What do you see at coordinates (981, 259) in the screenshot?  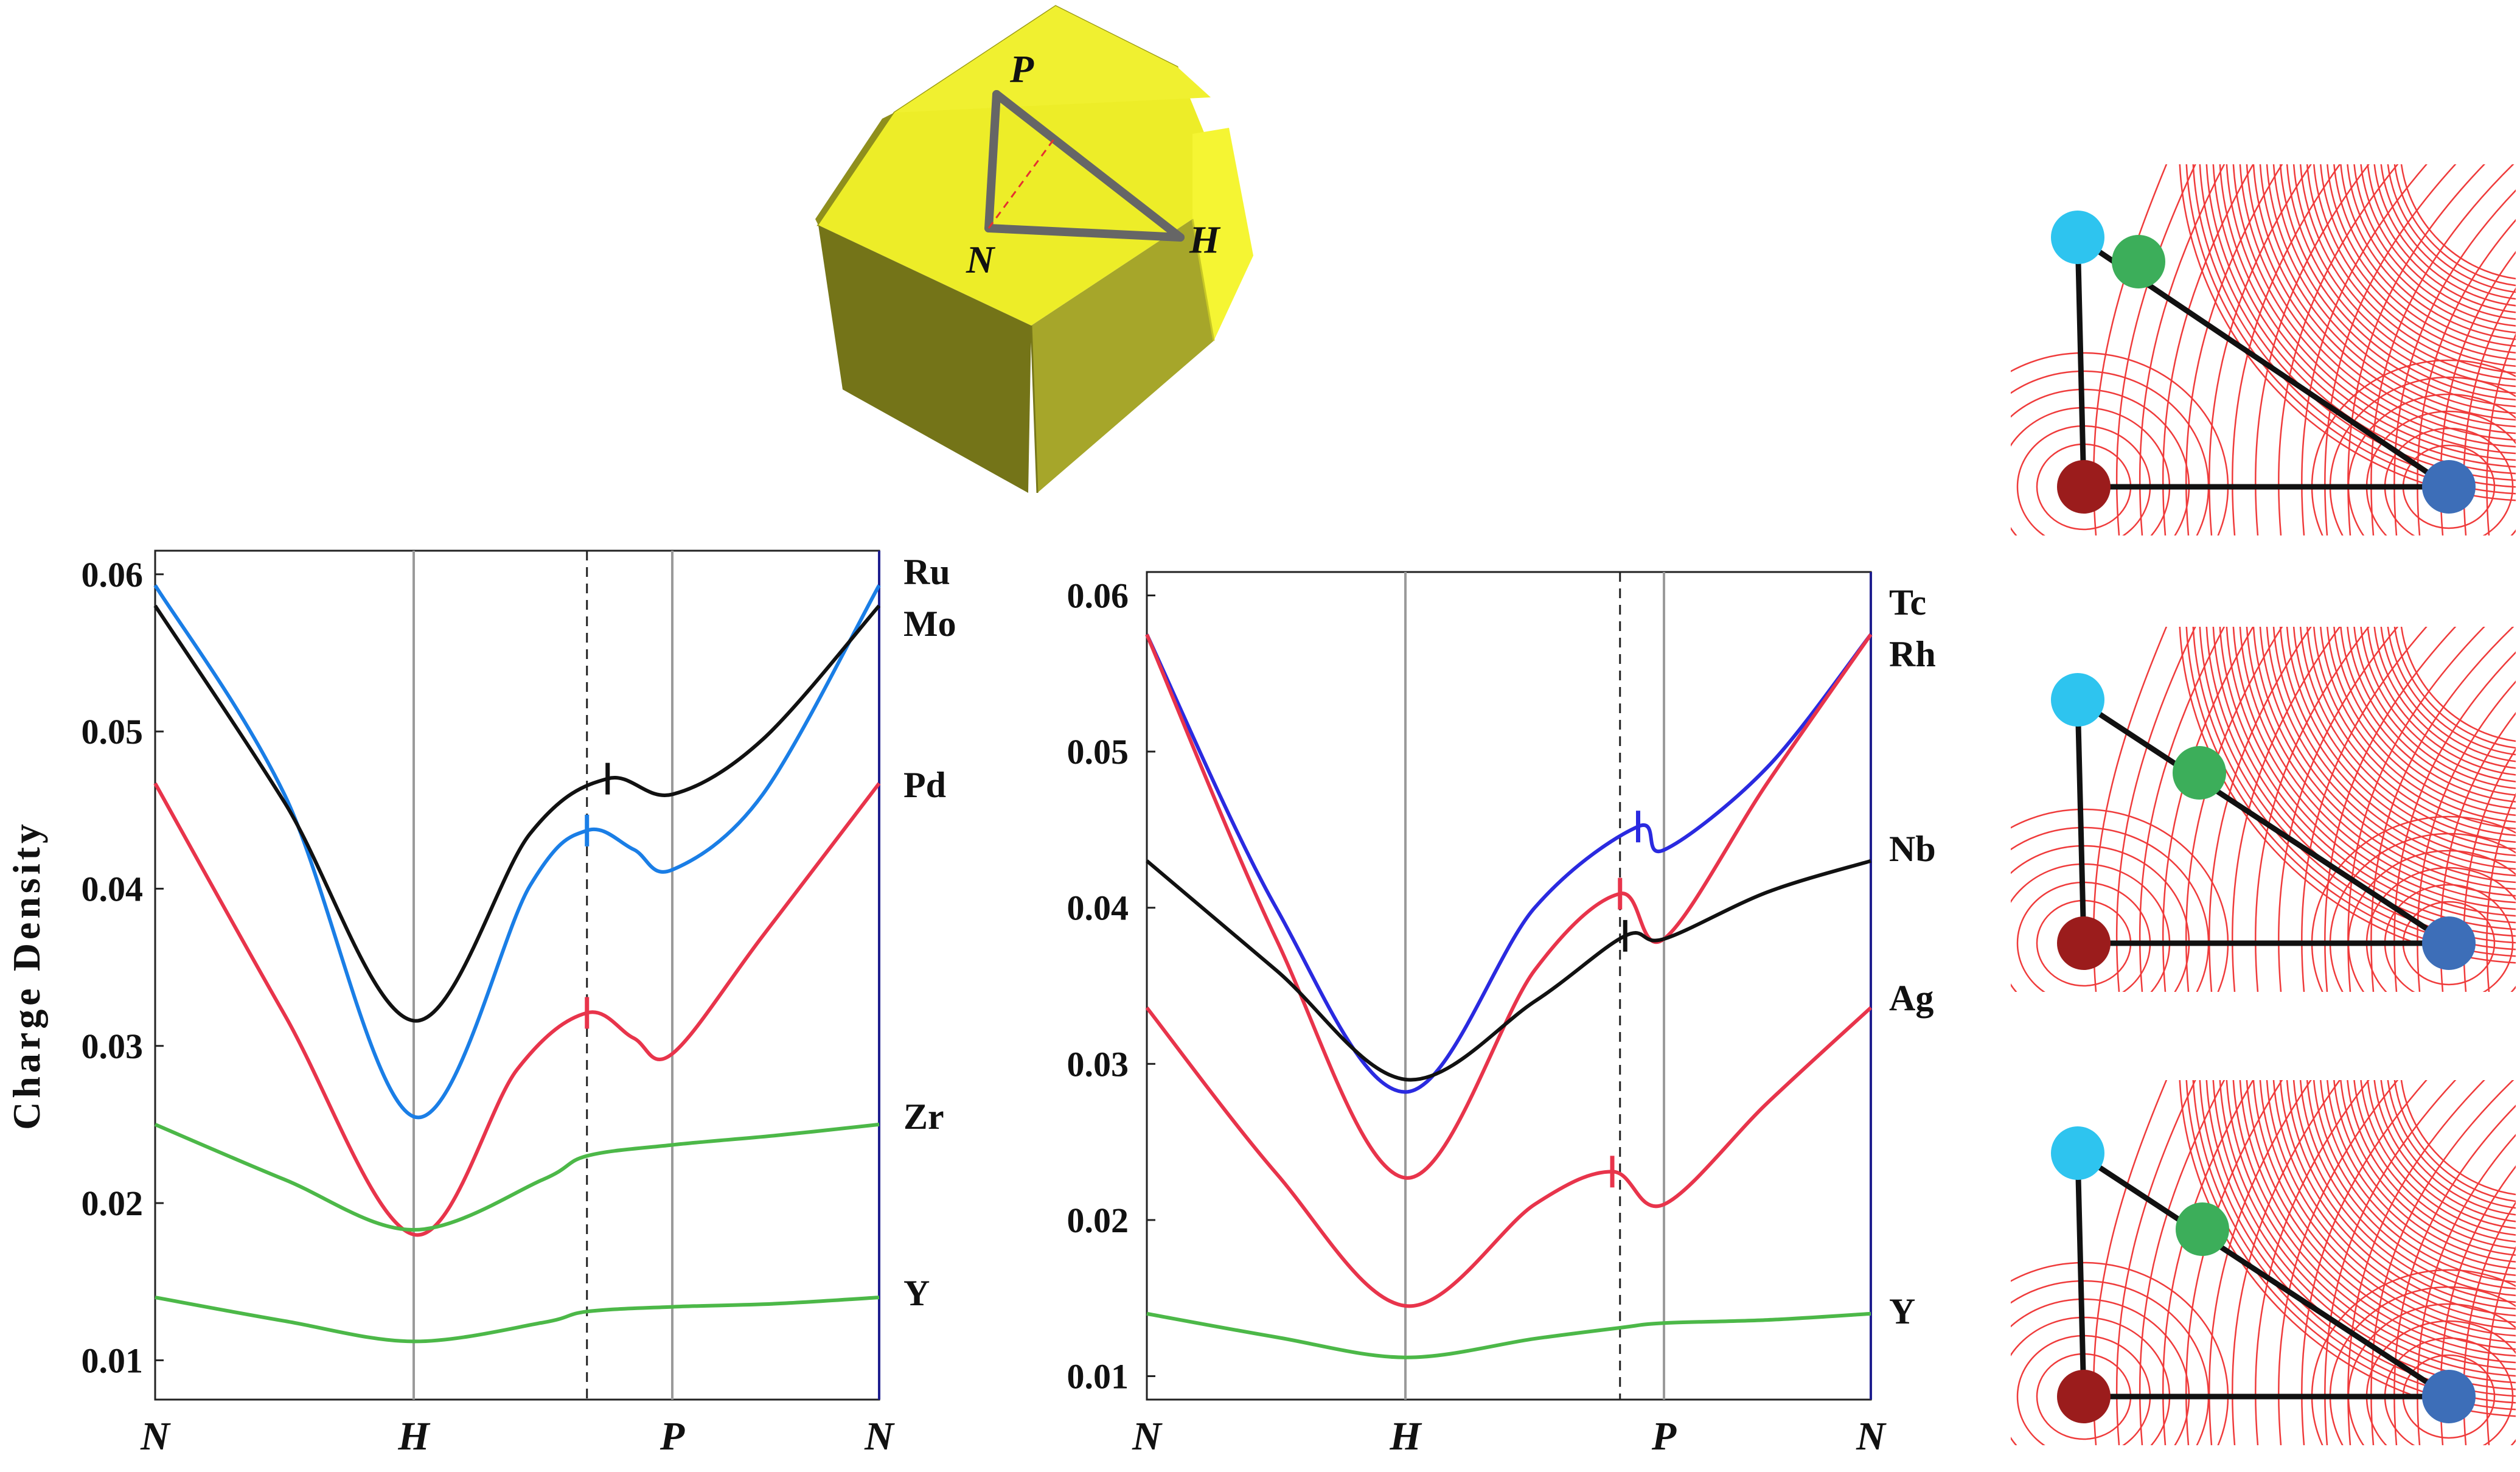 I see `bz-label-n: N` at bounding box center [981, 259].